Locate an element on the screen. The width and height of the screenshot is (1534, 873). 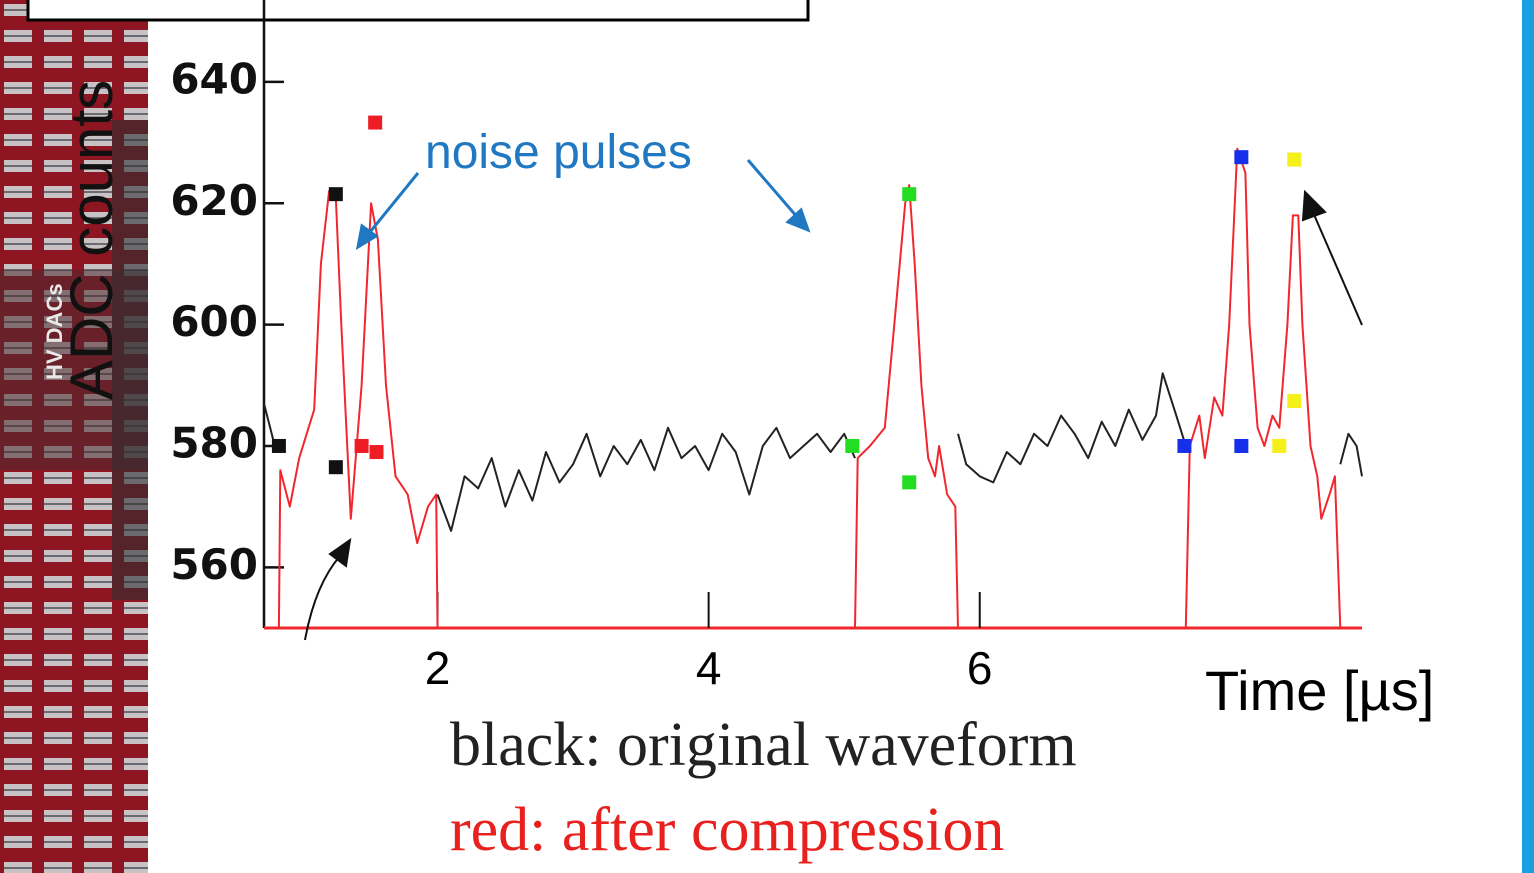
y-tick-label: 560 is located at coordinates (214, 564).